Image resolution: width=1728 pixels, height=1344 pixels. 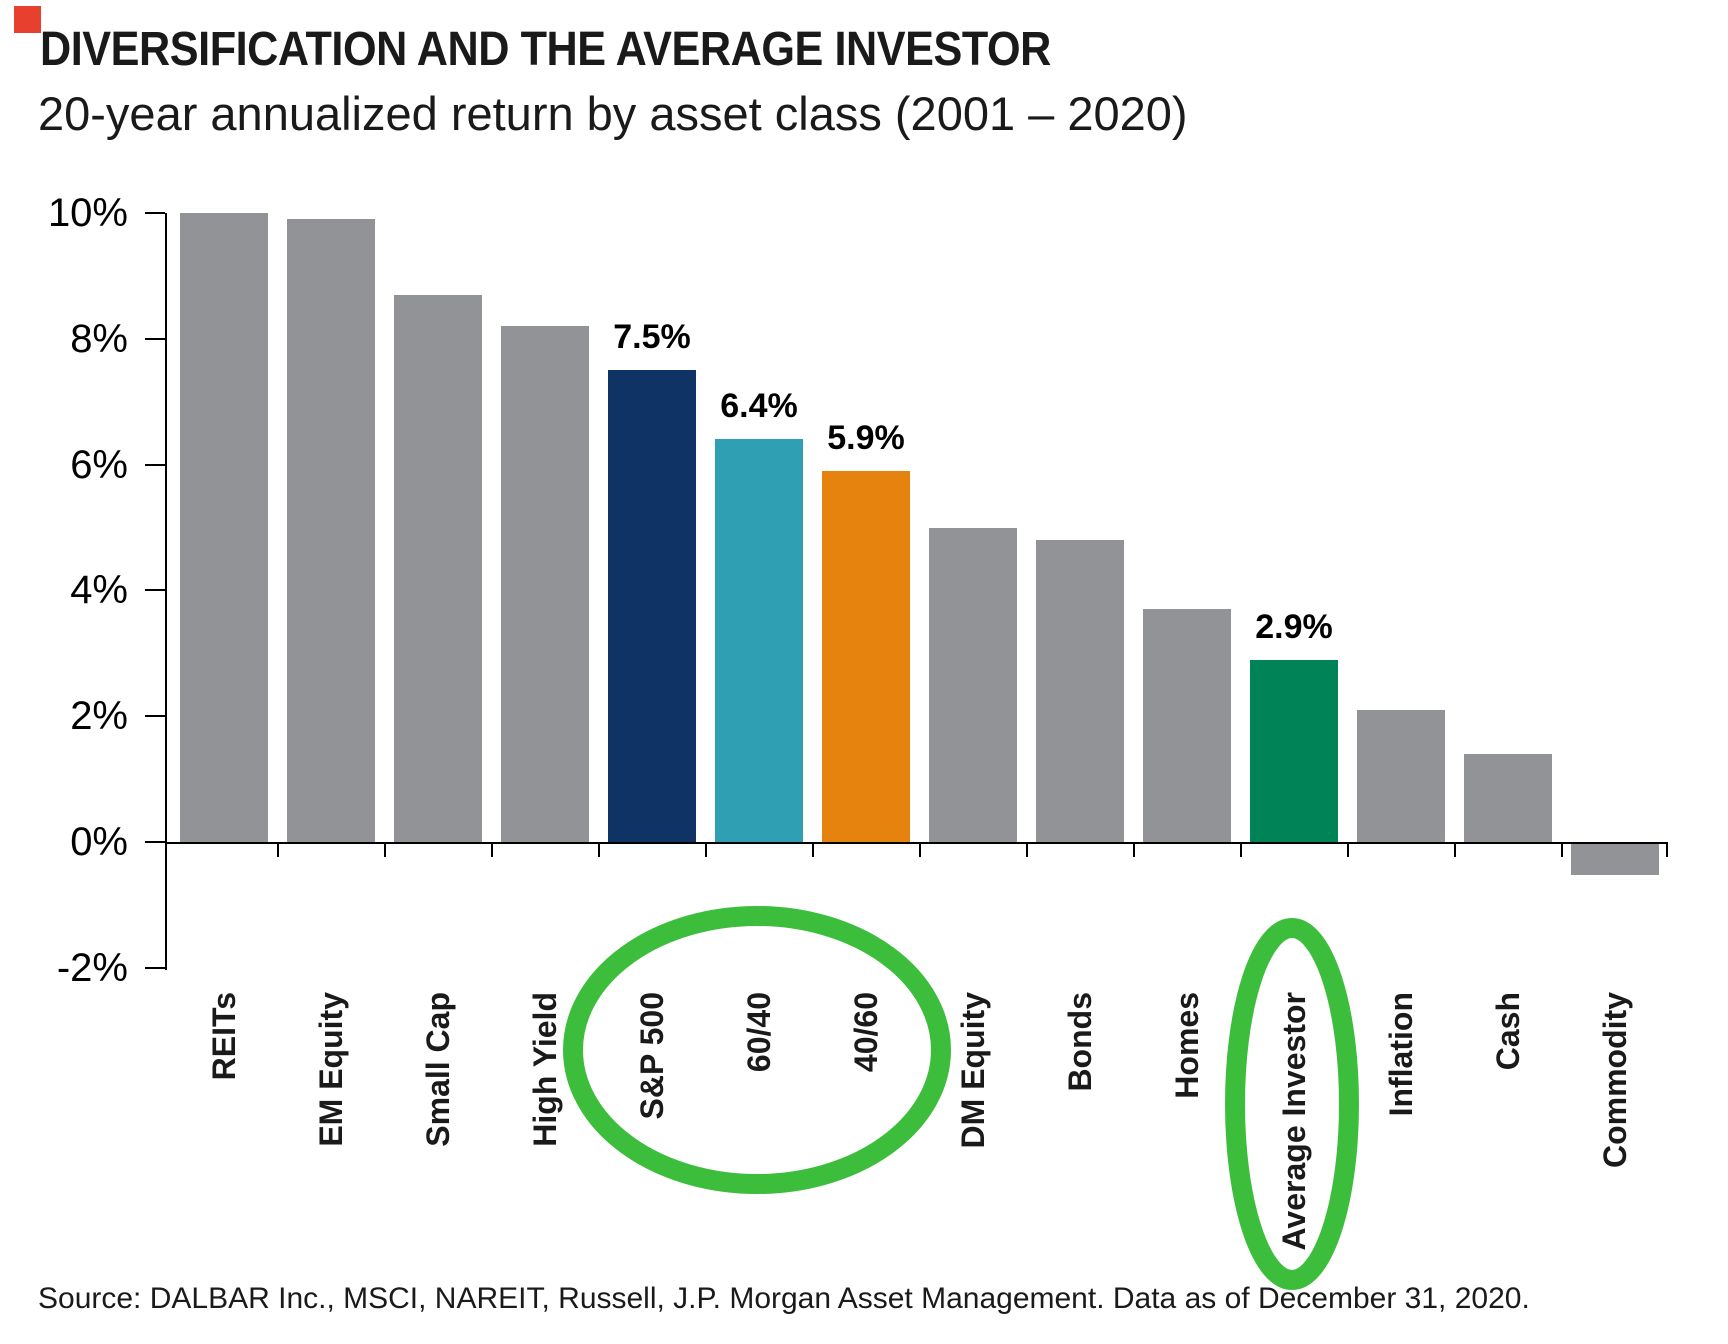 I want to click on x-axis-baseline, so click(x=916, y=843).